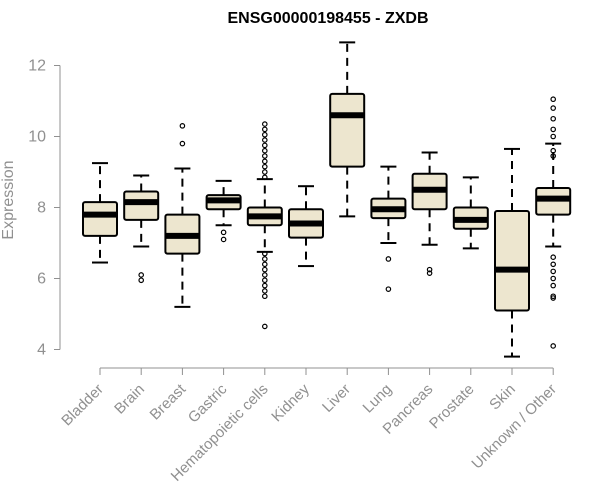 This screenshot has height=500, width=600. I want to click on y-tick-label: 6, so click(41, 279).